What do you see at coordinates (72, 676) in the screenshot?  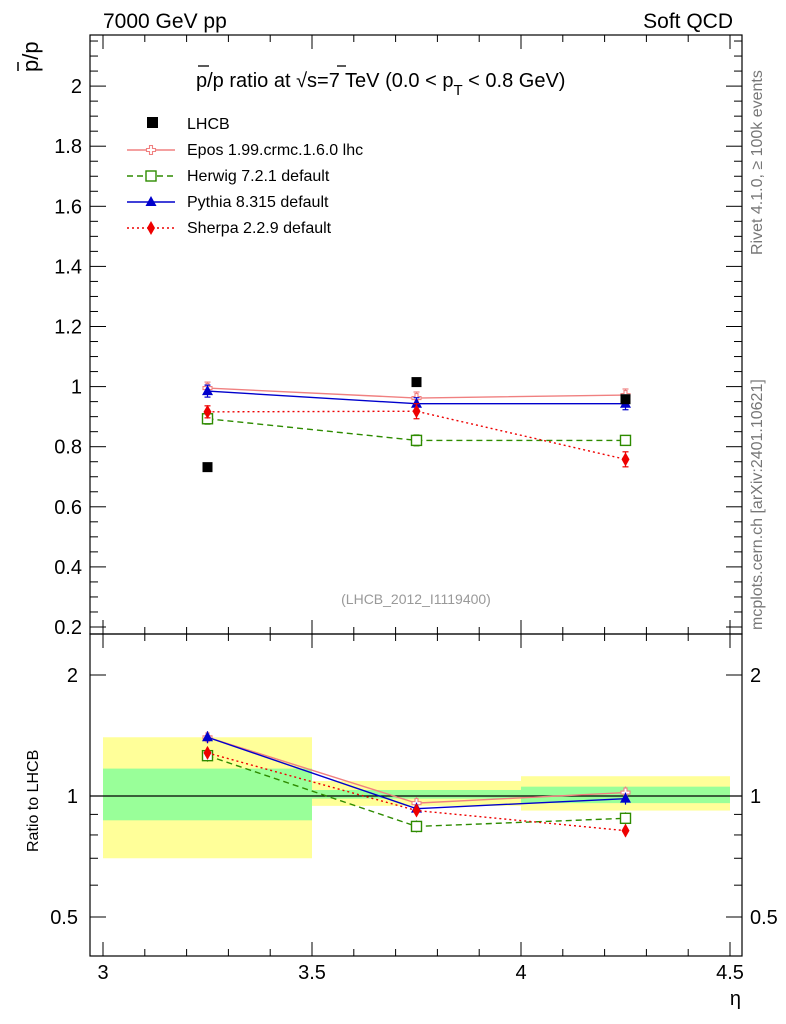 I see `ratio-y-tick-label: 2` at bounding box center [72, 676].